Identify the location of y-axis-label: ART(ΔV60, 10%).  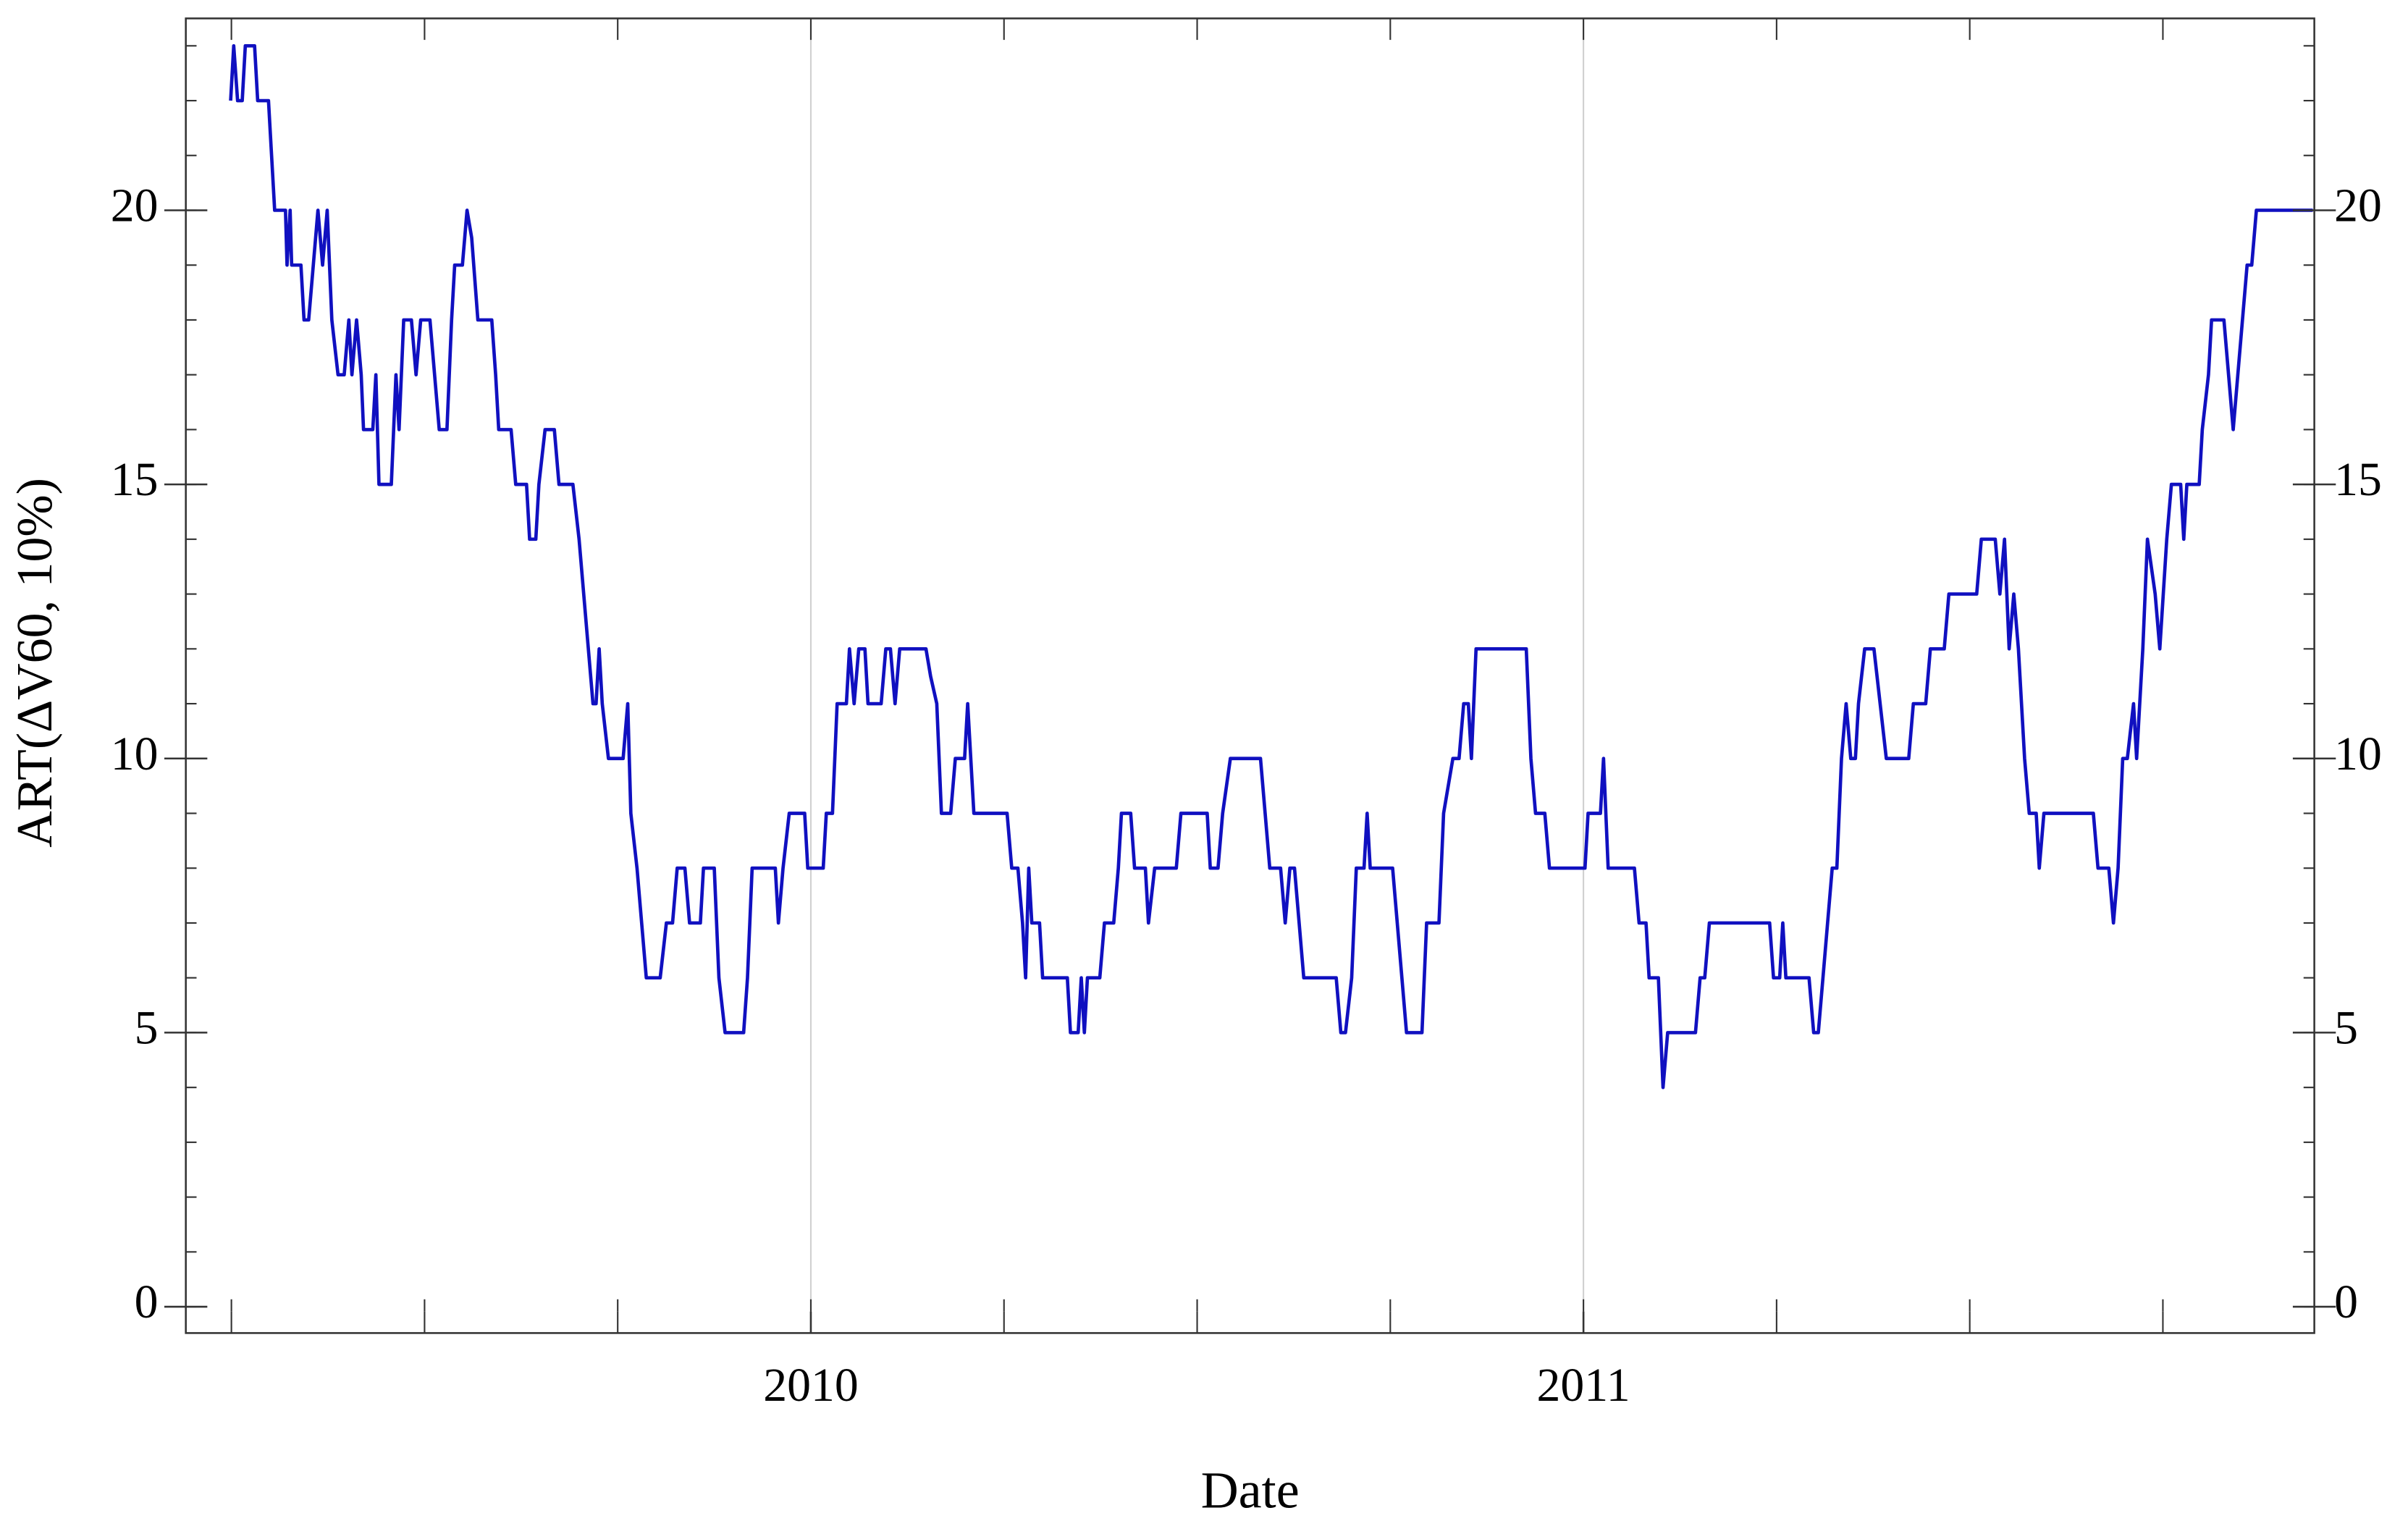
(35, 663).